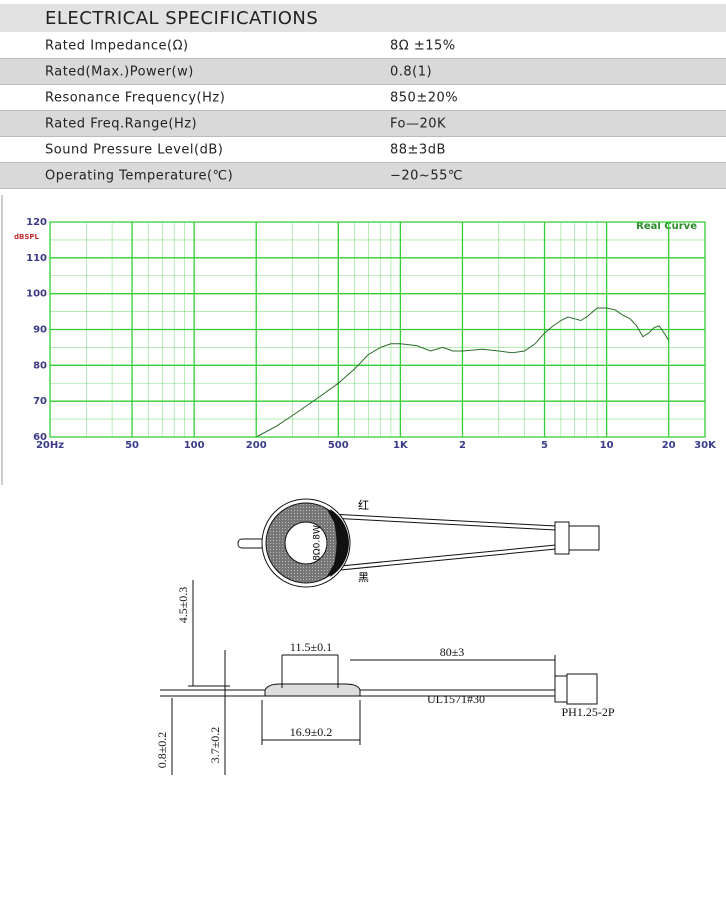 This screenshot has width=726, height=900. What do you see at coordinates (607, 445) in the screenshot?
I see `x-tick-label: 10` at bounding box center [607, 445].